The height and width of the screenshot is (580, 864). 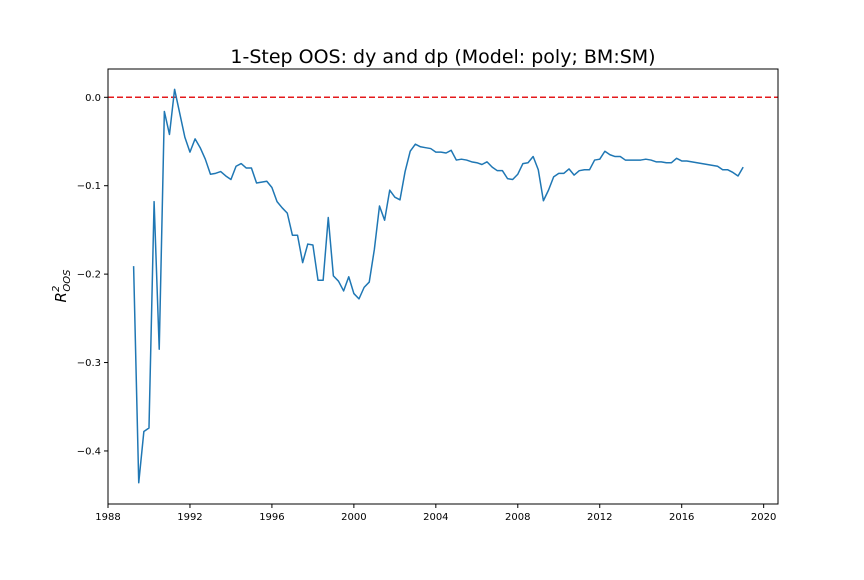 I want to click on x-tick-label: 2004, so click(x=435, y=517).